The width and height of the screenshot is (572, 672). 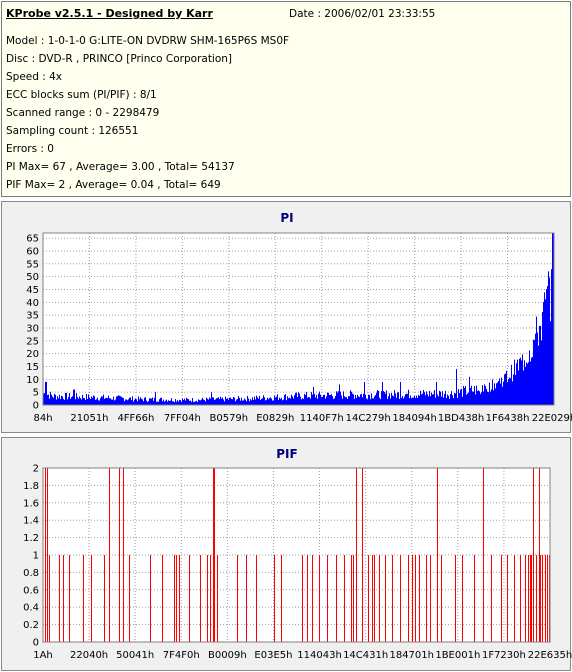 What do you see at coordinates (113, 185) in the screenshot?
I see `pif-stats-line: PIF Max= 2 , Average= 0.04 , Total= 649` at bounding box center [113, 185].